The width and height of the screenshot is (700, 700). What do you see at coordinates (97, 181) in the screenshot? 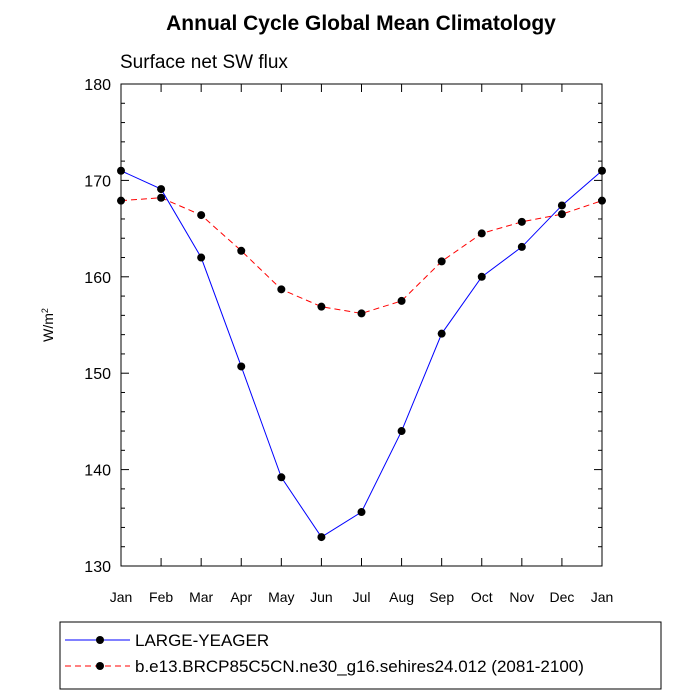
I see `y-tick-label: 170` at bounding box center [97, 181].